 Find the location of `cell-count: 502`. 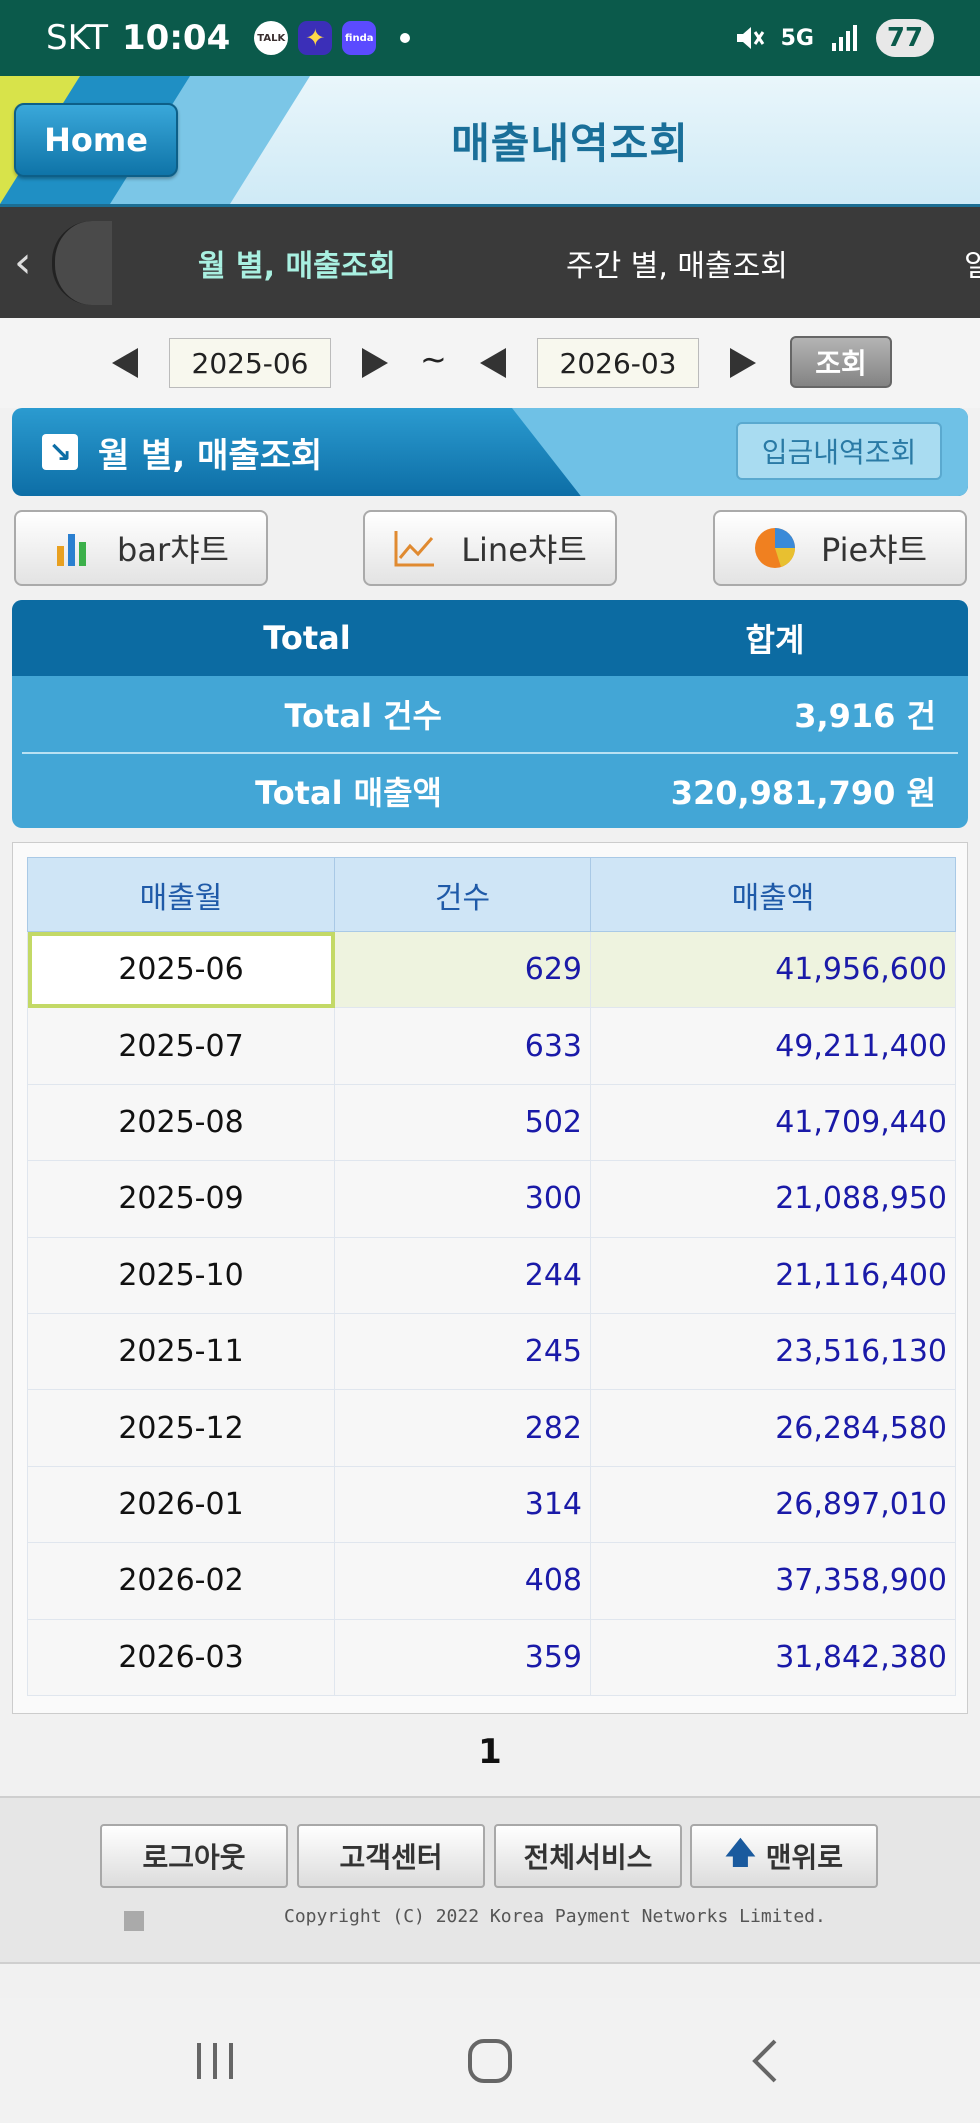

cell-count: 502 is located at coordinates (462, 1122).